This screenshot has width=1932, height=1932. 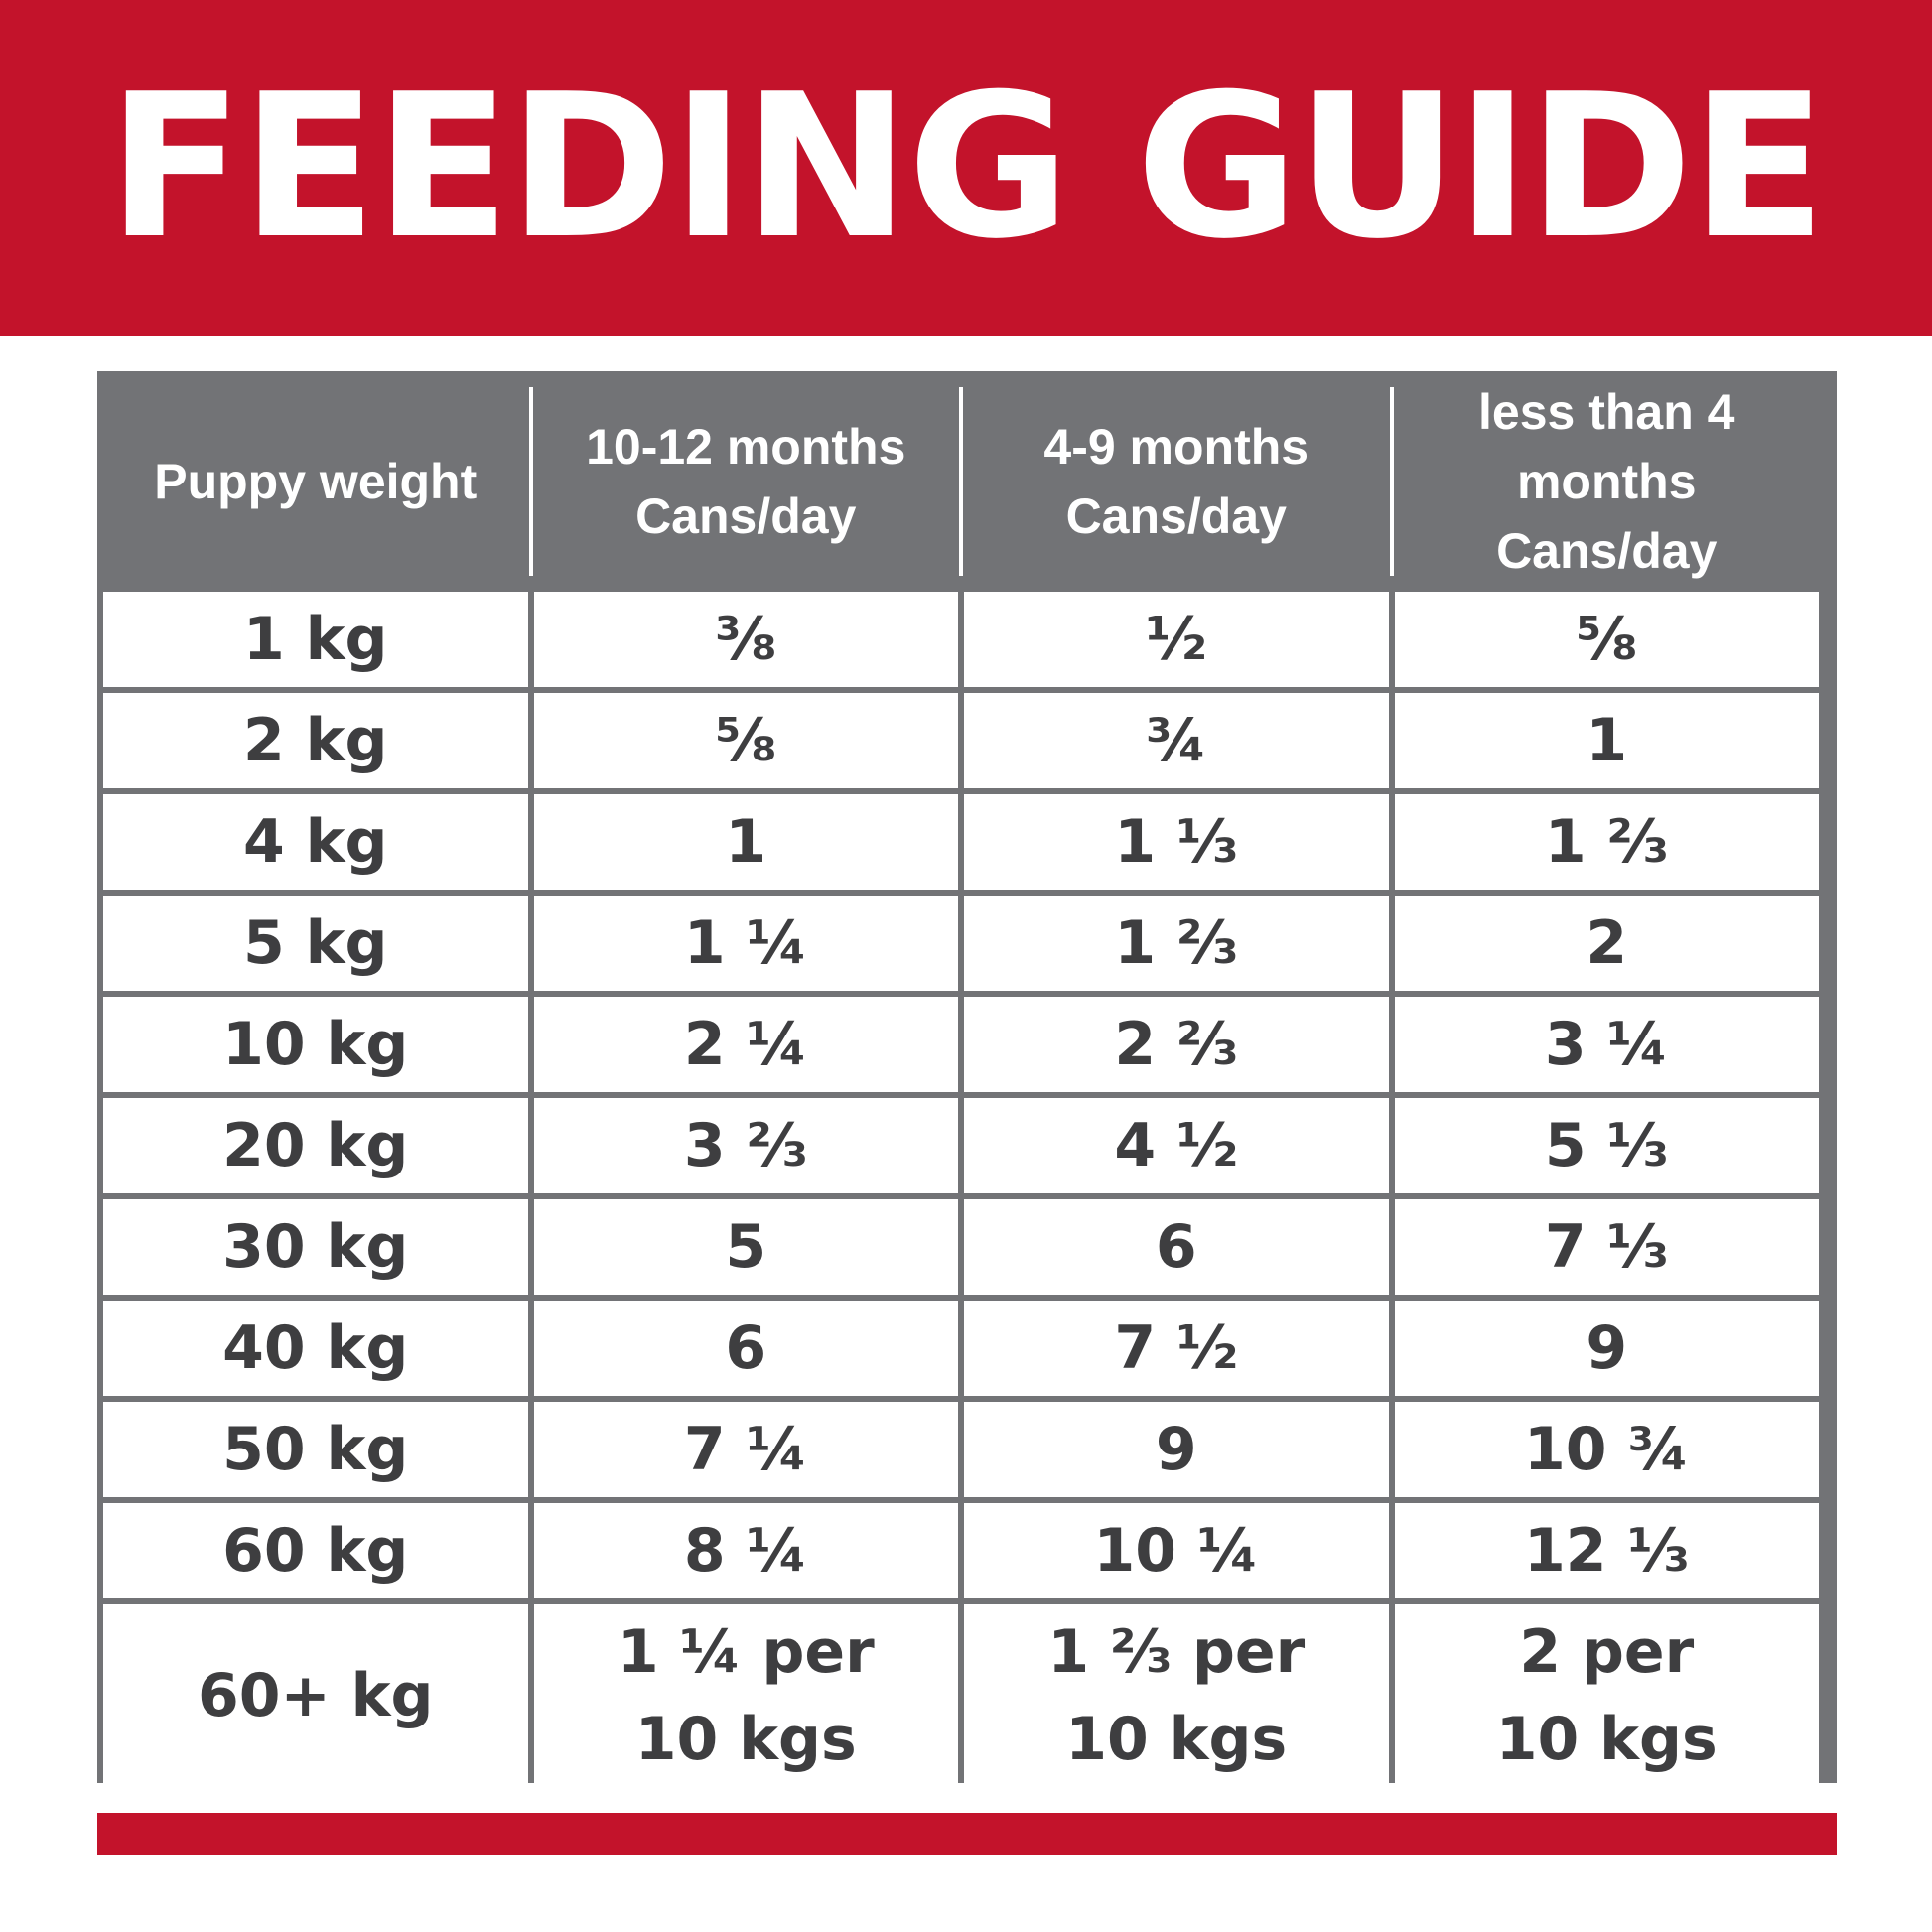 What do you see at coordinates (316, 1247) in the screenshot?
I see `cell-weight: 30 kg` at bounding box center [316, 1247].